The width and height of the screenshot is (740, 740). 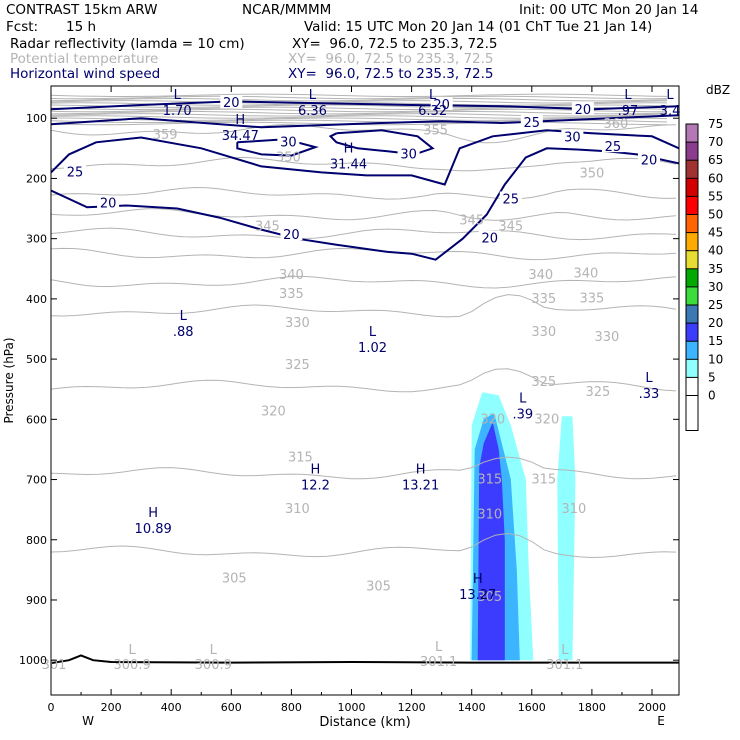 What do you see at coordinates (566, 538) in the screenshot?
I see `reflectivity-cell` at bounding box center [566, 538].